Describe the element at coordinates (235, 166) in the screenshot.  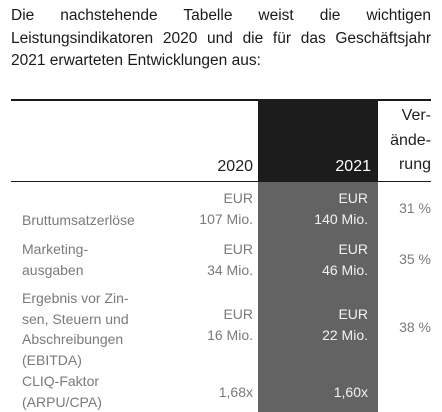
I see `header-2020: 2020` at that location.